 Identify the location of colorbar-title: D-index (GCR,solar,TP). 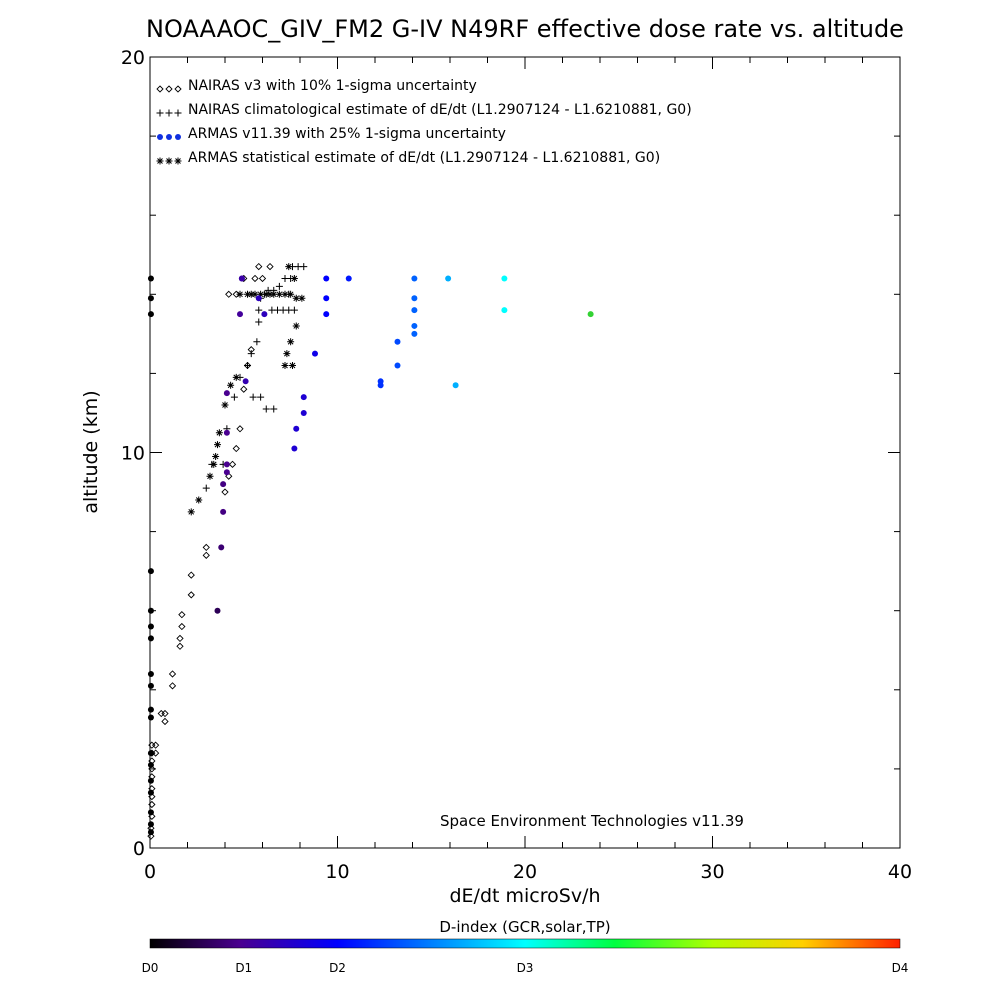
(524, 927).